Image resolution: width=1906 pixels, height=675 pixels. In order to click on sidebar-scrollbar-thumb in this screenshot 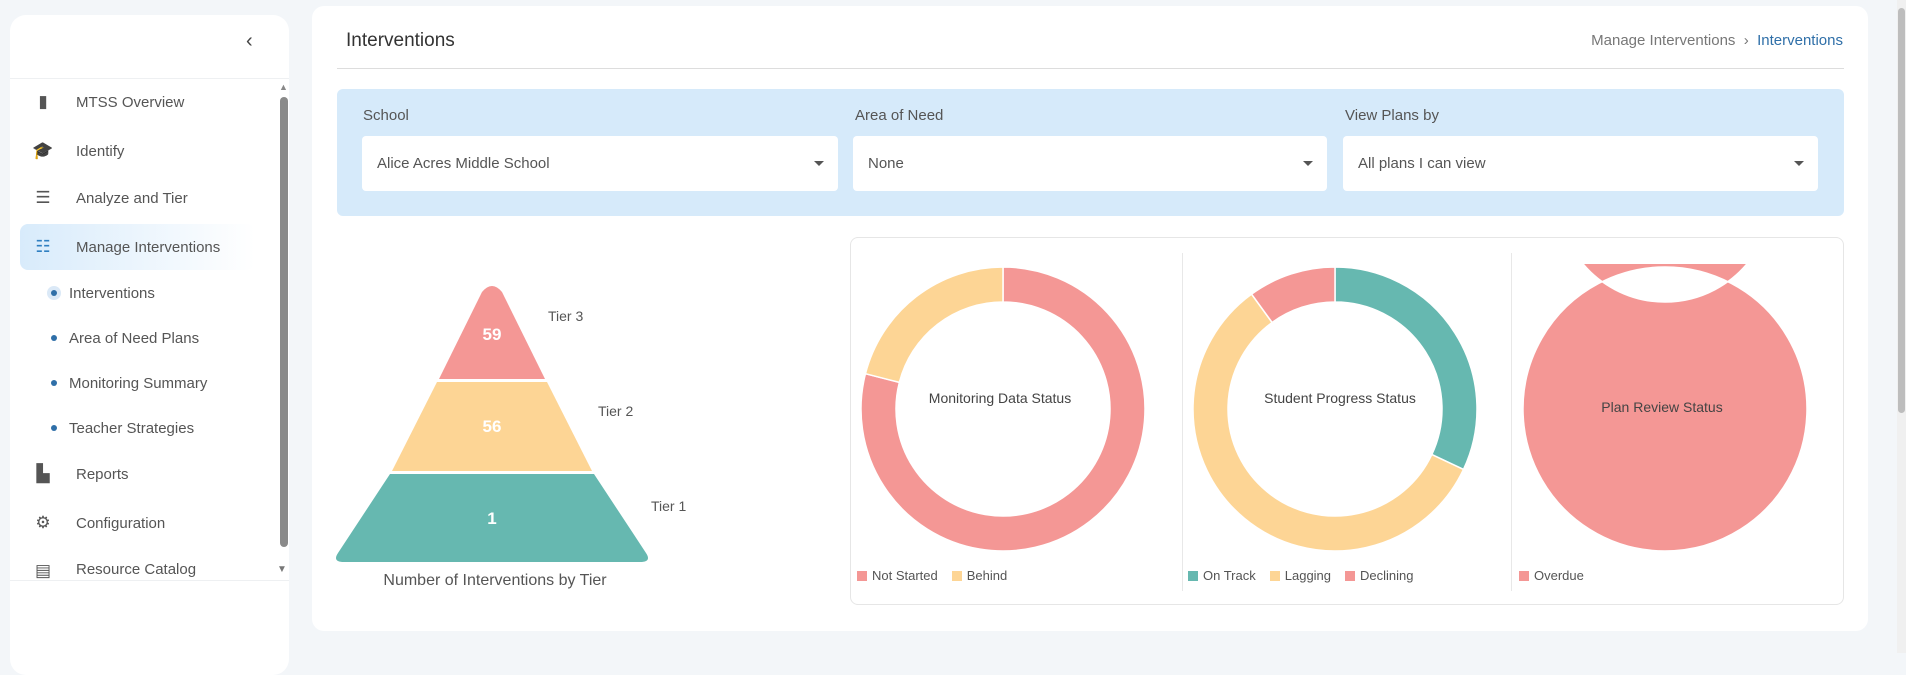, I will do `click(284, 322)`.